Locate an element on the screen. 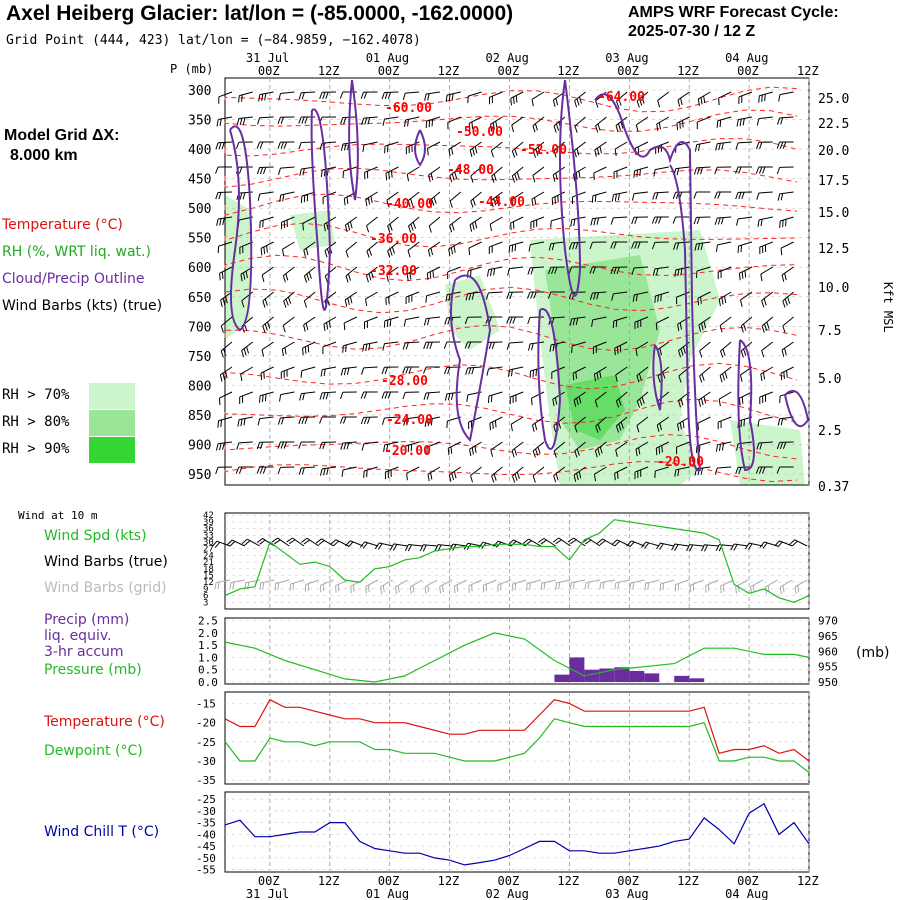  temperature-contour-label: -50.00 is located at coordinates (479, 132).